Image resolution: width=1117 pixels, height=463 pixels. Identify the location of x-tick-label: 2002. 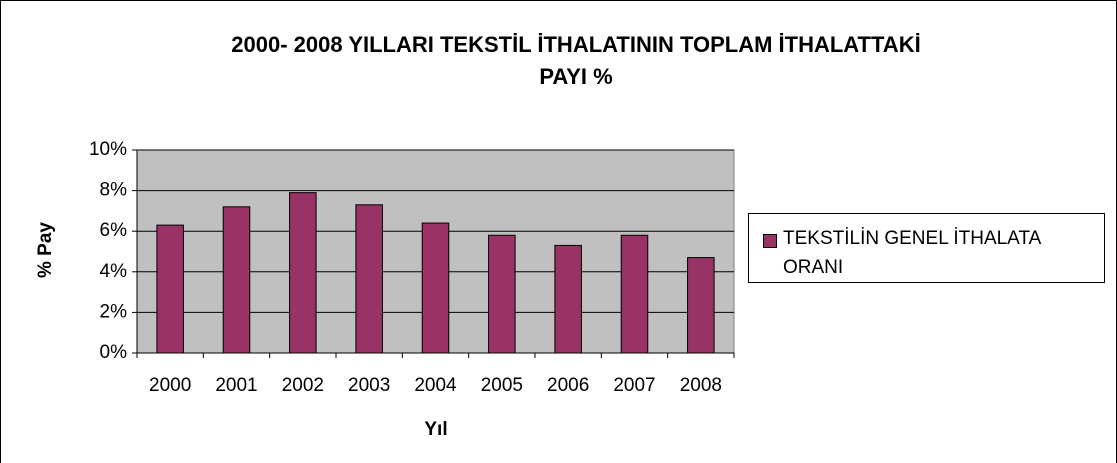
(303, 385).